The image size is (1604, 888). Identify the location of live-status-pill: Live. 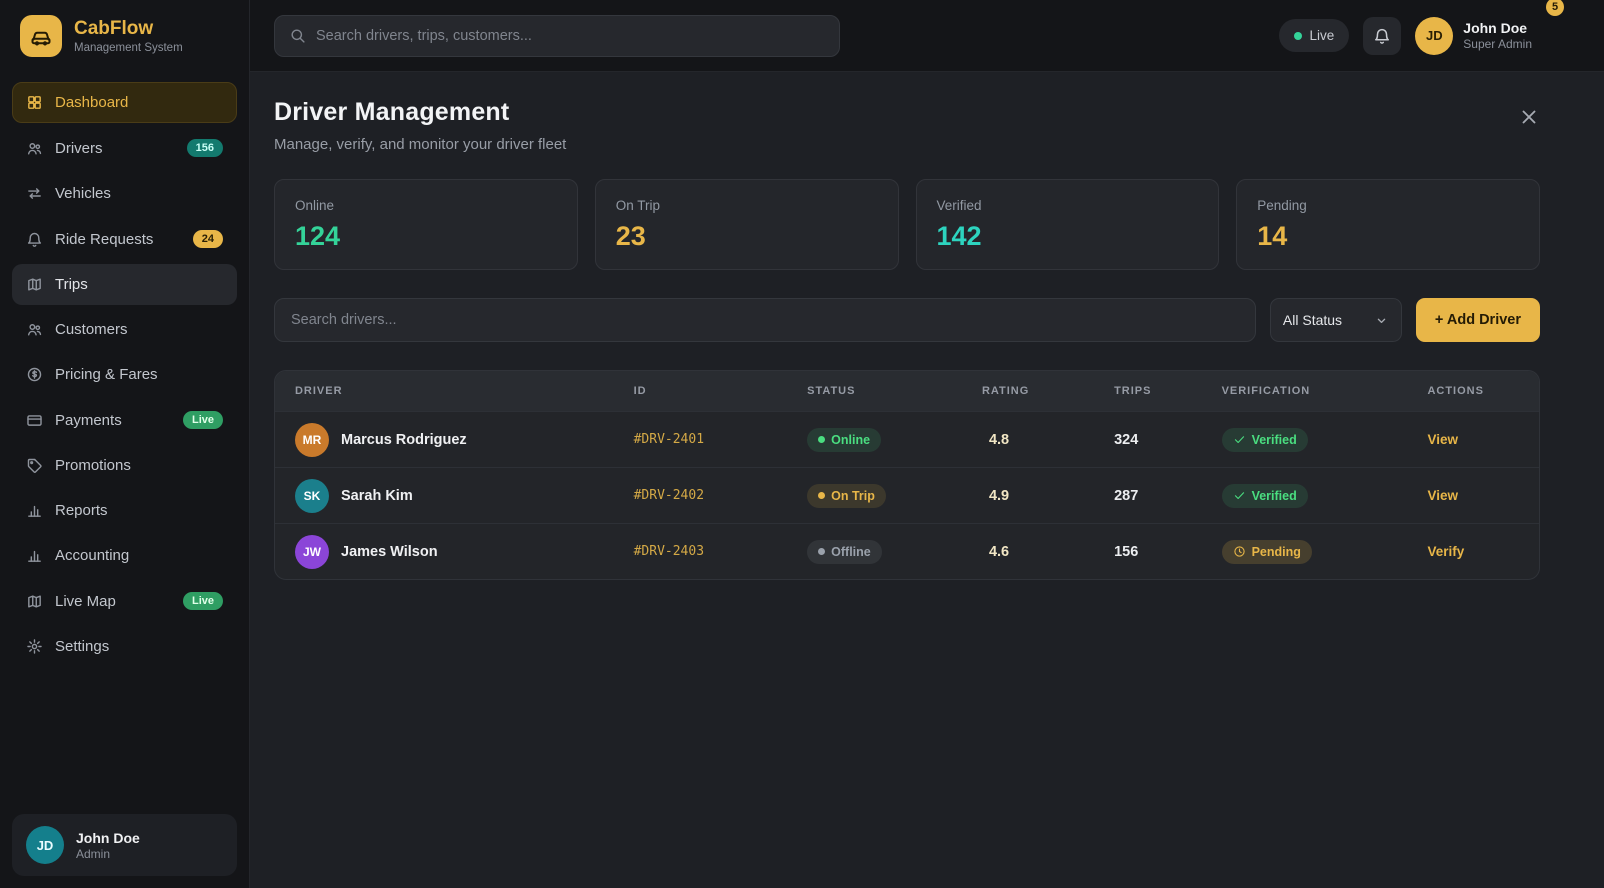
(1314, 35).